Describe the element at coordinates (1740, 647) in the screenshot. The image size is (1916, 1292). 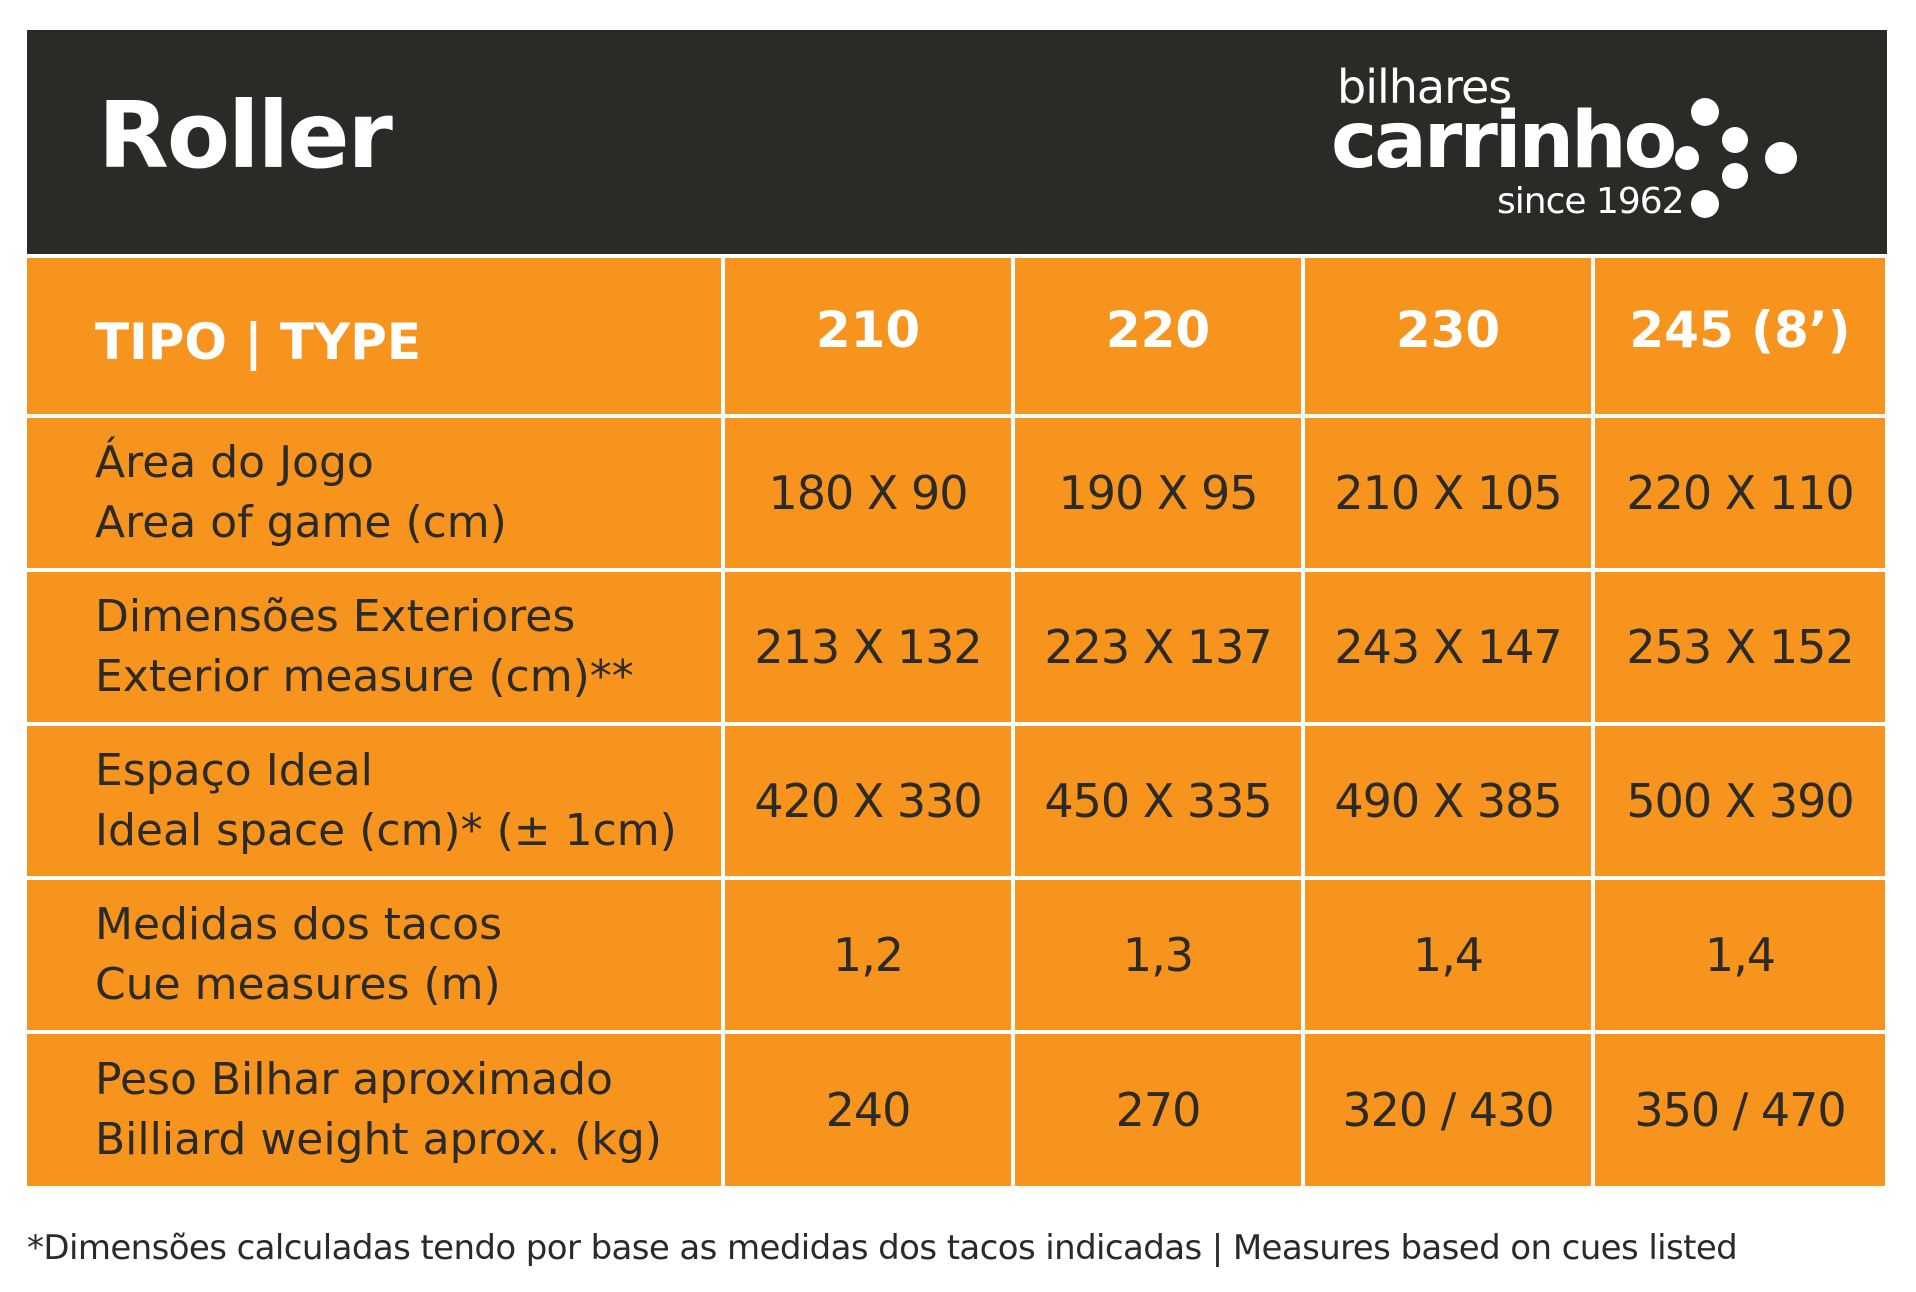
I see `table-cell: 253 X 152` at that location.